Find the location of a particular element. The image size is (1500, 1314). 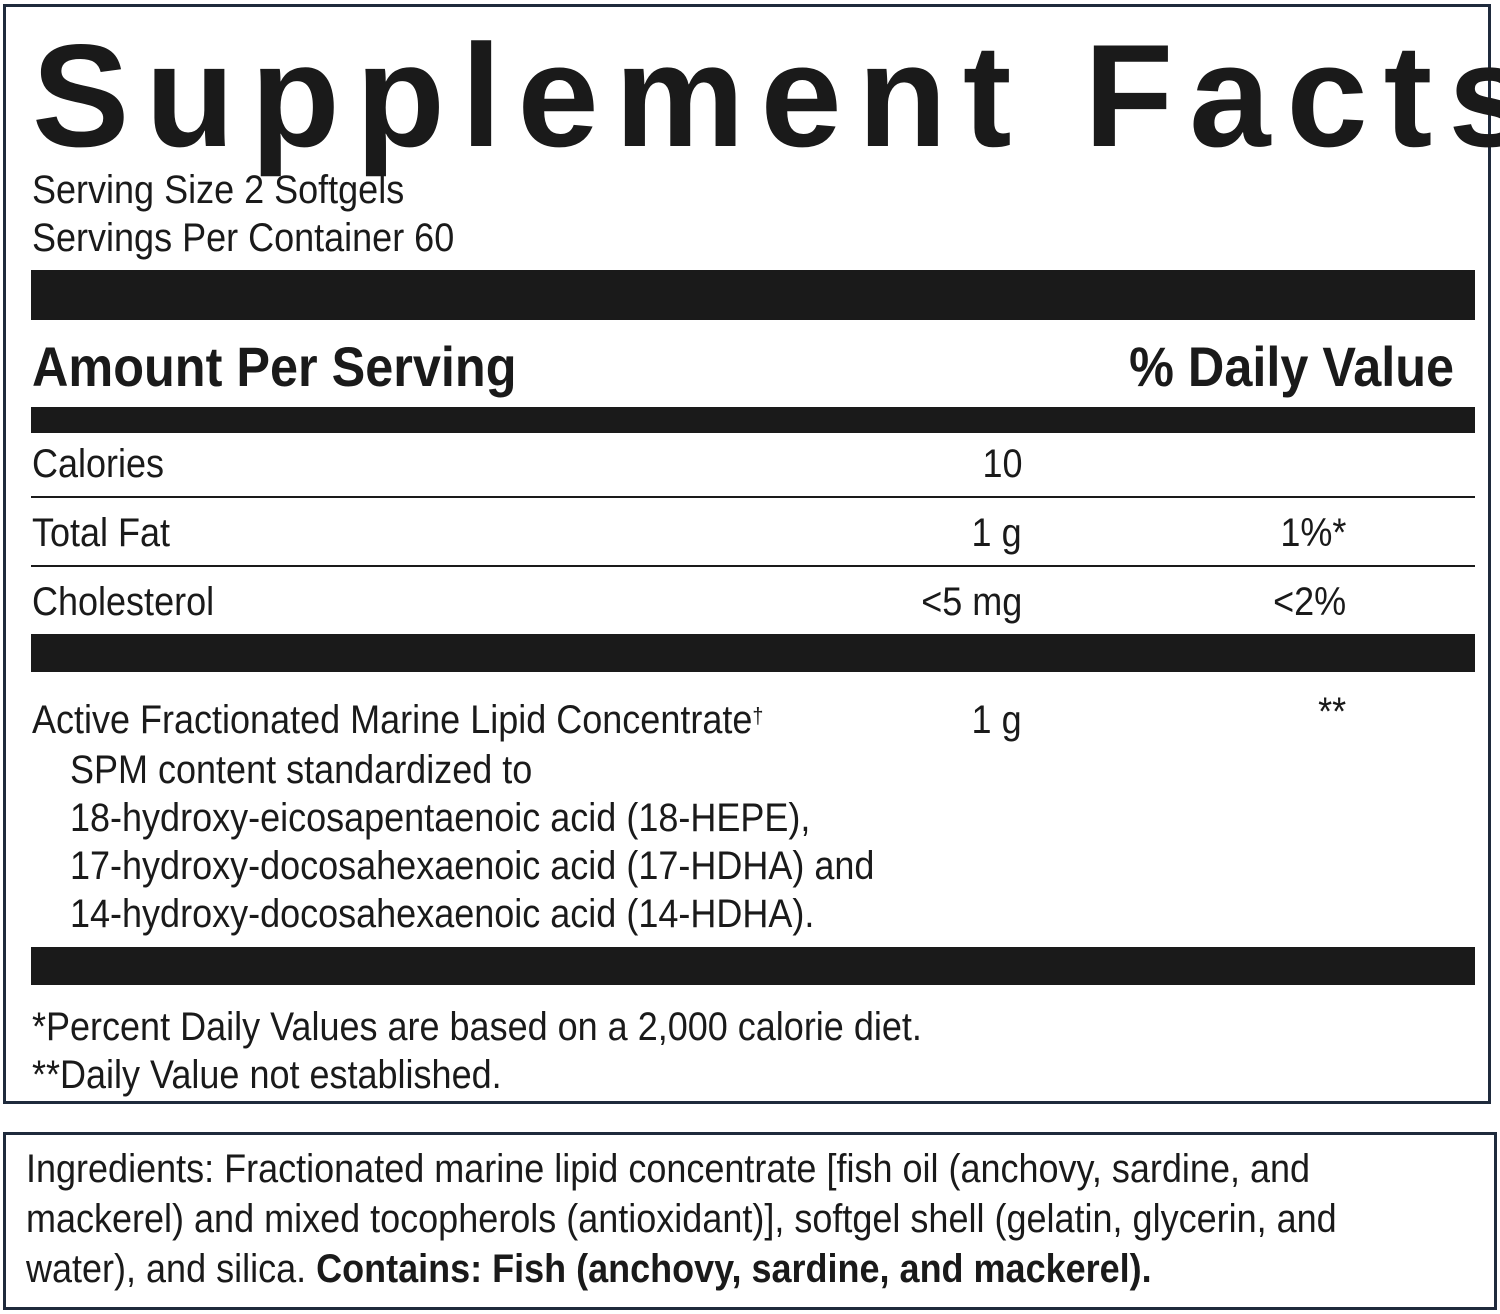

panel-title: Supplement Facts is located at coordinates (766, 95).